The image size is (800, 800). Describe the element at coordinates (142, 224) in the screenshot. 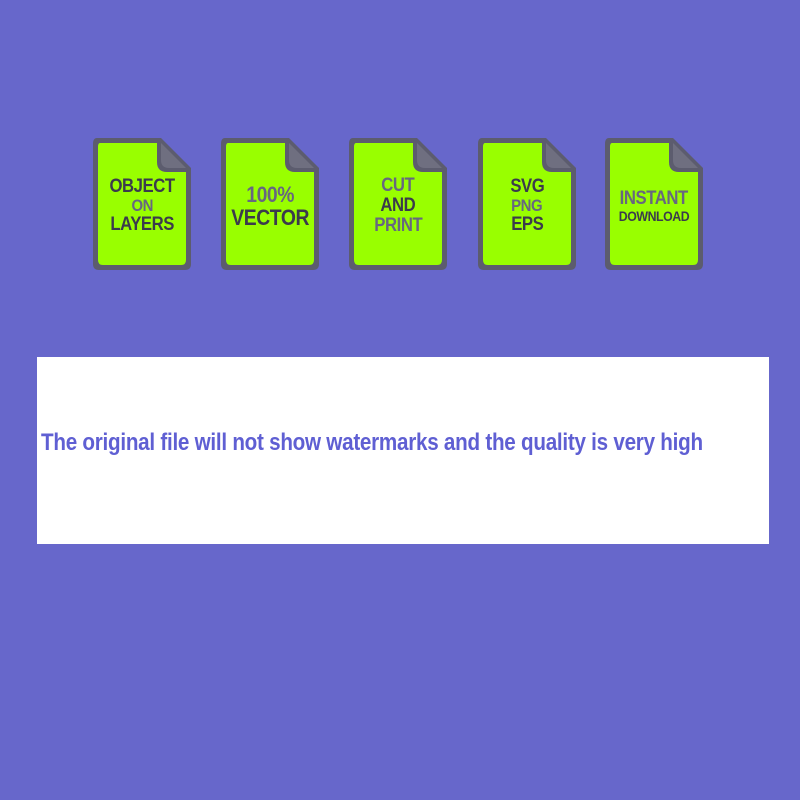

I see `card-label-line: LAYERS` at that location.